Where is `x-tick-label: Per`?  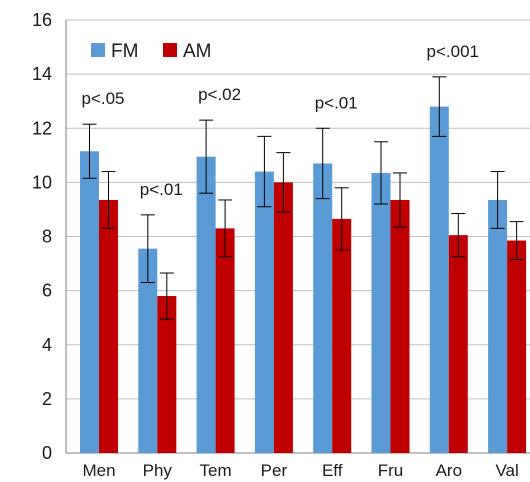 x-tick-label: Per is located at coordinates (274, 470).